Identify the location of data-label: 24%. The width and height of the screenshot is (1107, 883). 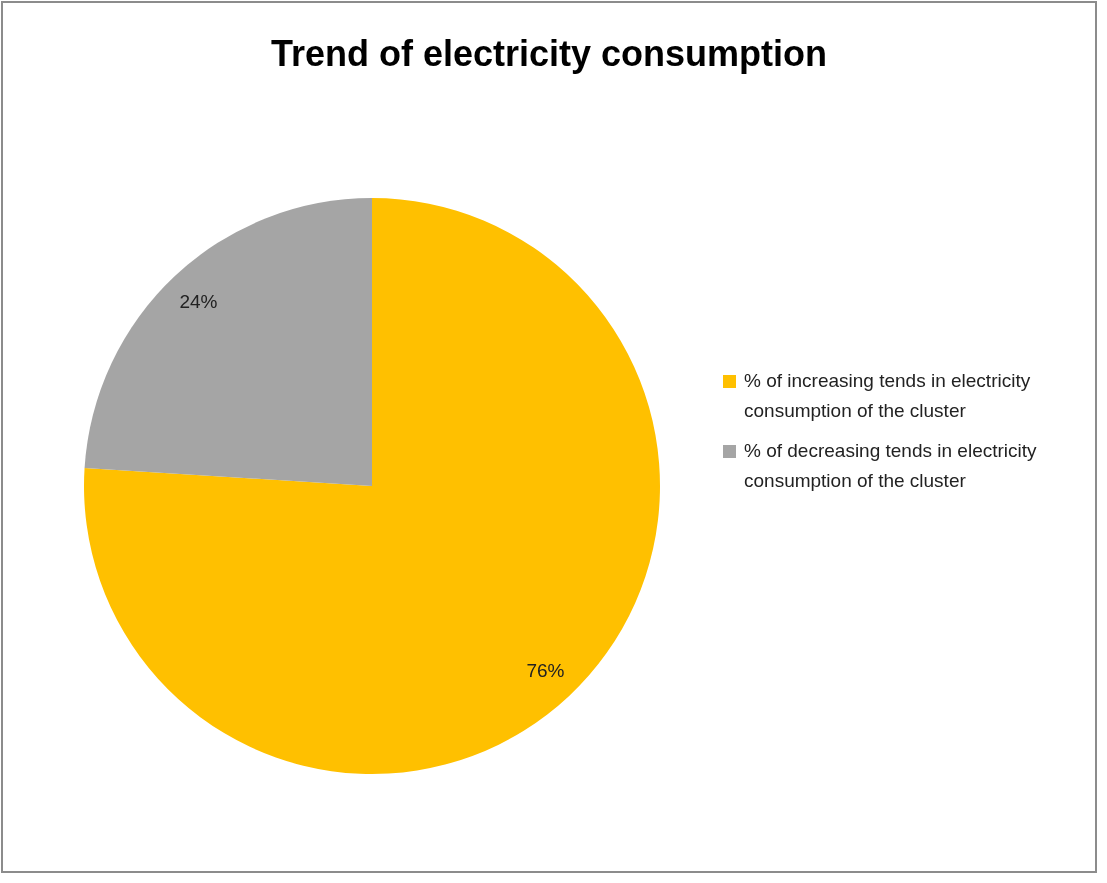
(198, 301).